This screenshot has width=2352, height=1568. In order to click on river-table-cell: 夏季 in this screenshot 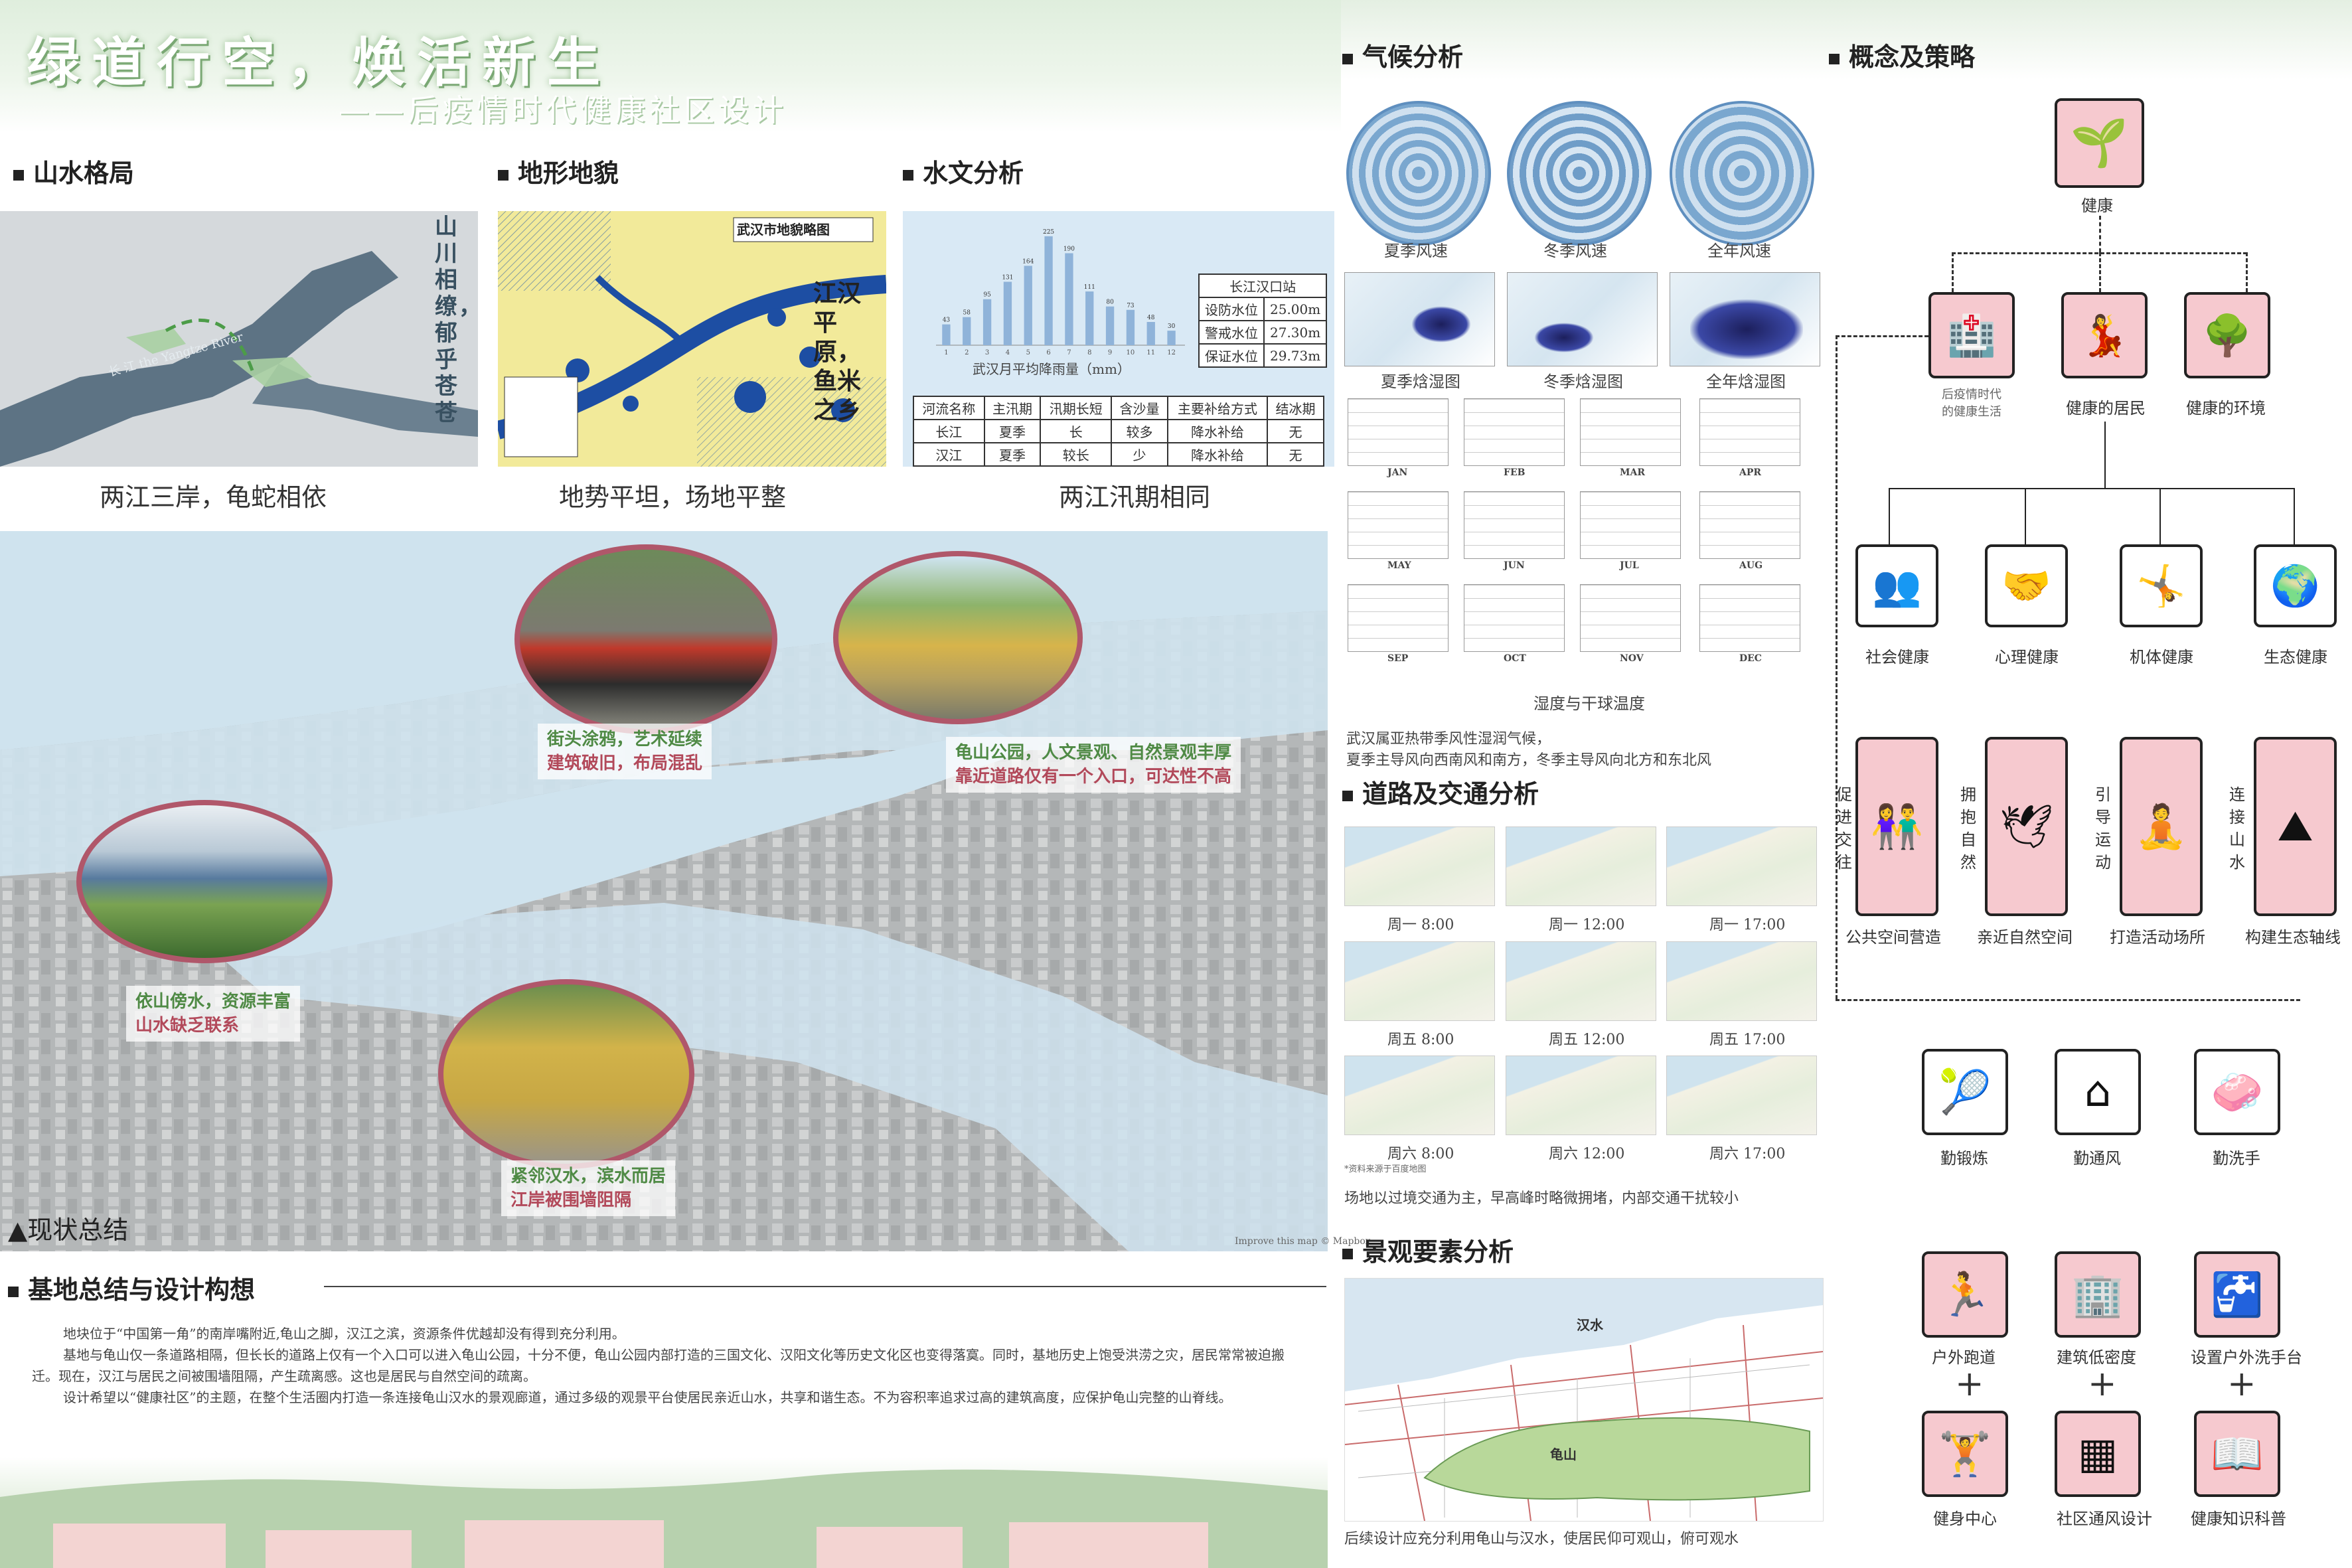, I will do `click(1013, 431)`.